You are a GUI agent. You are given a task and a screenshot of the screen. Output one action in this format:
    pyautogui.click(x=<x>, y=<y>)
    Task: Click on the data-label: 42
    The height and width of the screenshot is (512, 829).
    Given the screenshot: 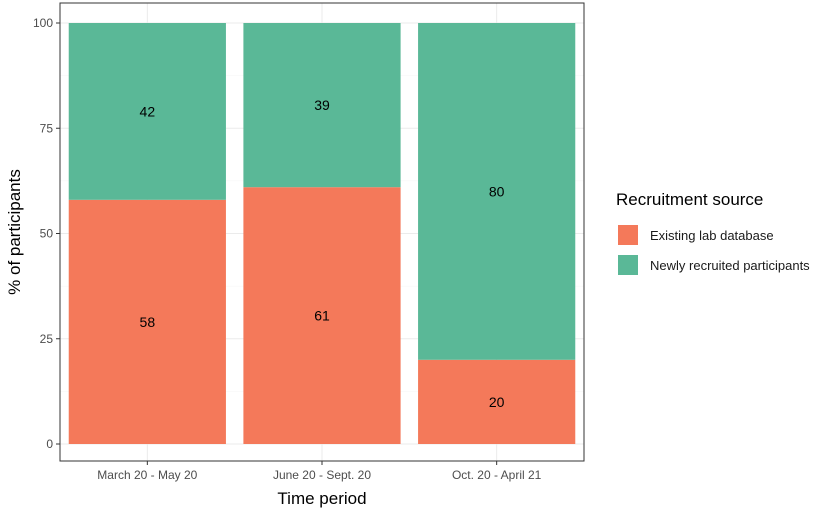 What is the action you would take?
    pyautogui.click(x=148, y=111)
    